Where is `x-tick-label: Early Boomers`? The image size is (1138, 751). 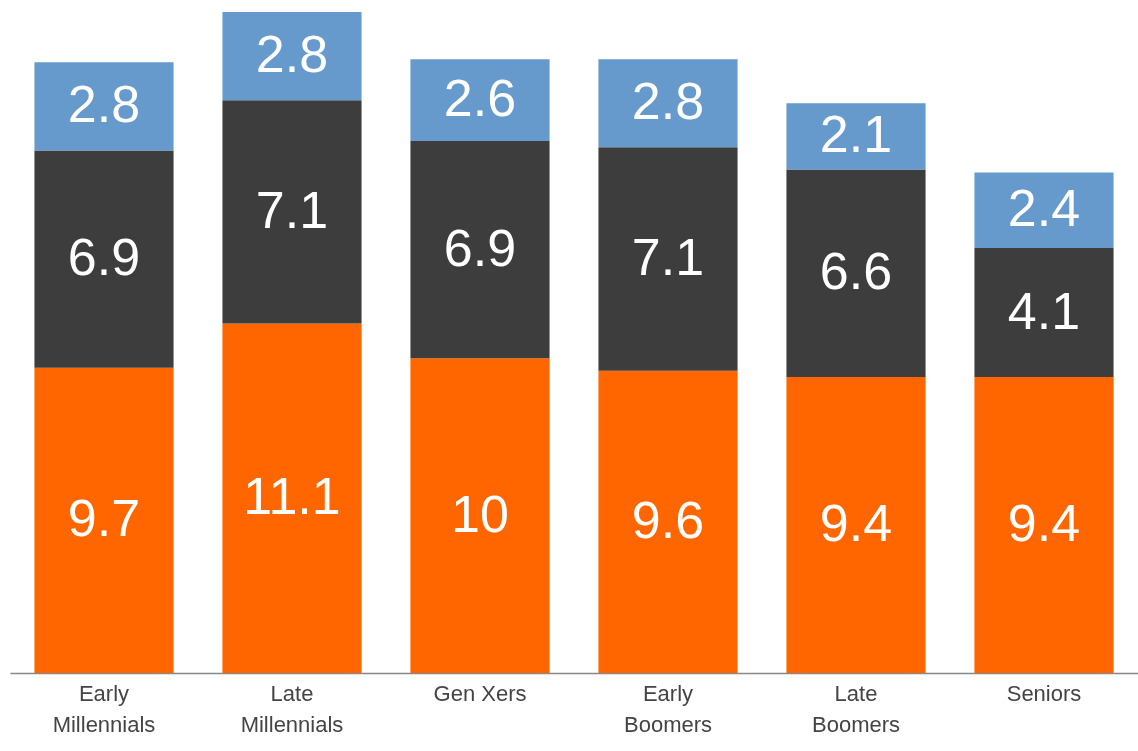 x-tick-label: Early Boomers is located at coordinates (668, 708).